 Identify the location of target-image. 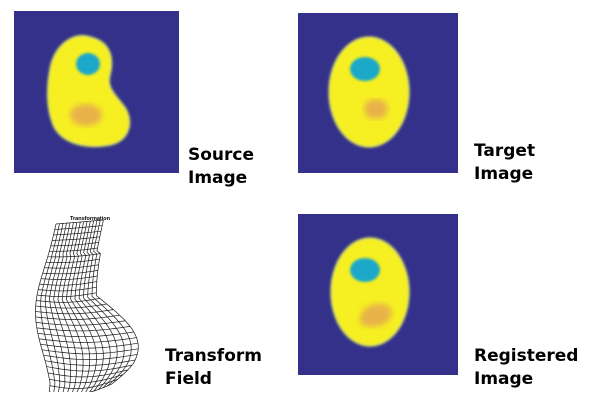
(378, 93).